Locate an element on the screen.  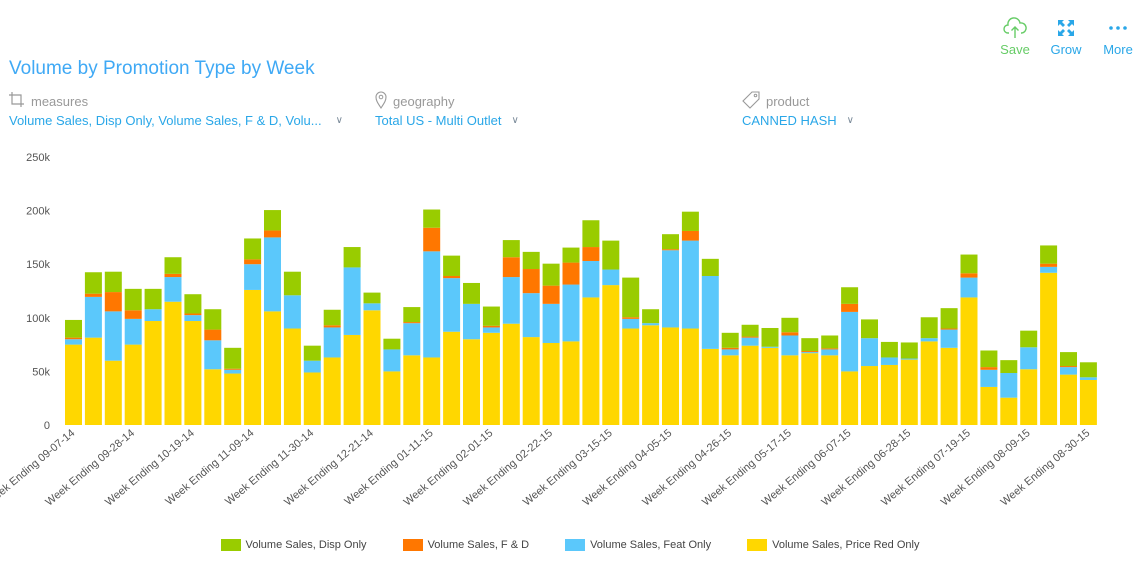
ellipsis-icon is located at coordinates (1116, 28).